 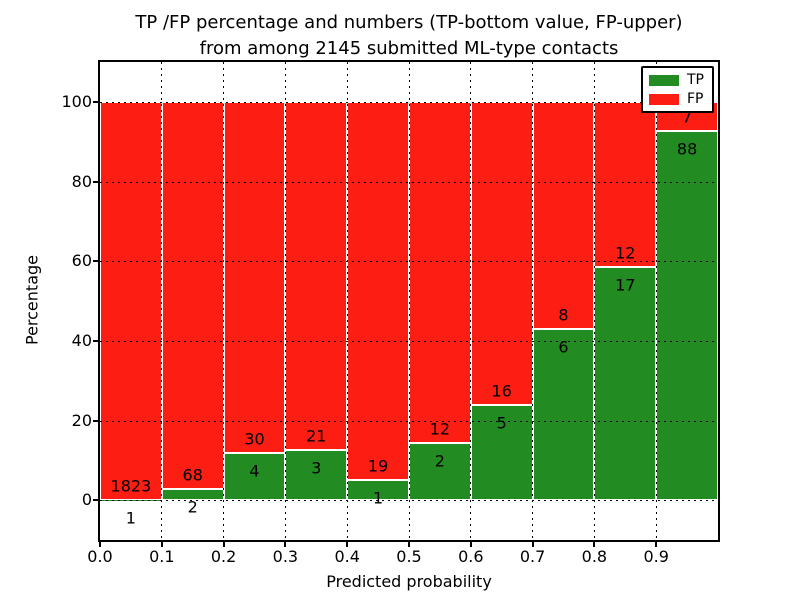 I want to click on tp-count-label: 6, so click(x=563, y=347).